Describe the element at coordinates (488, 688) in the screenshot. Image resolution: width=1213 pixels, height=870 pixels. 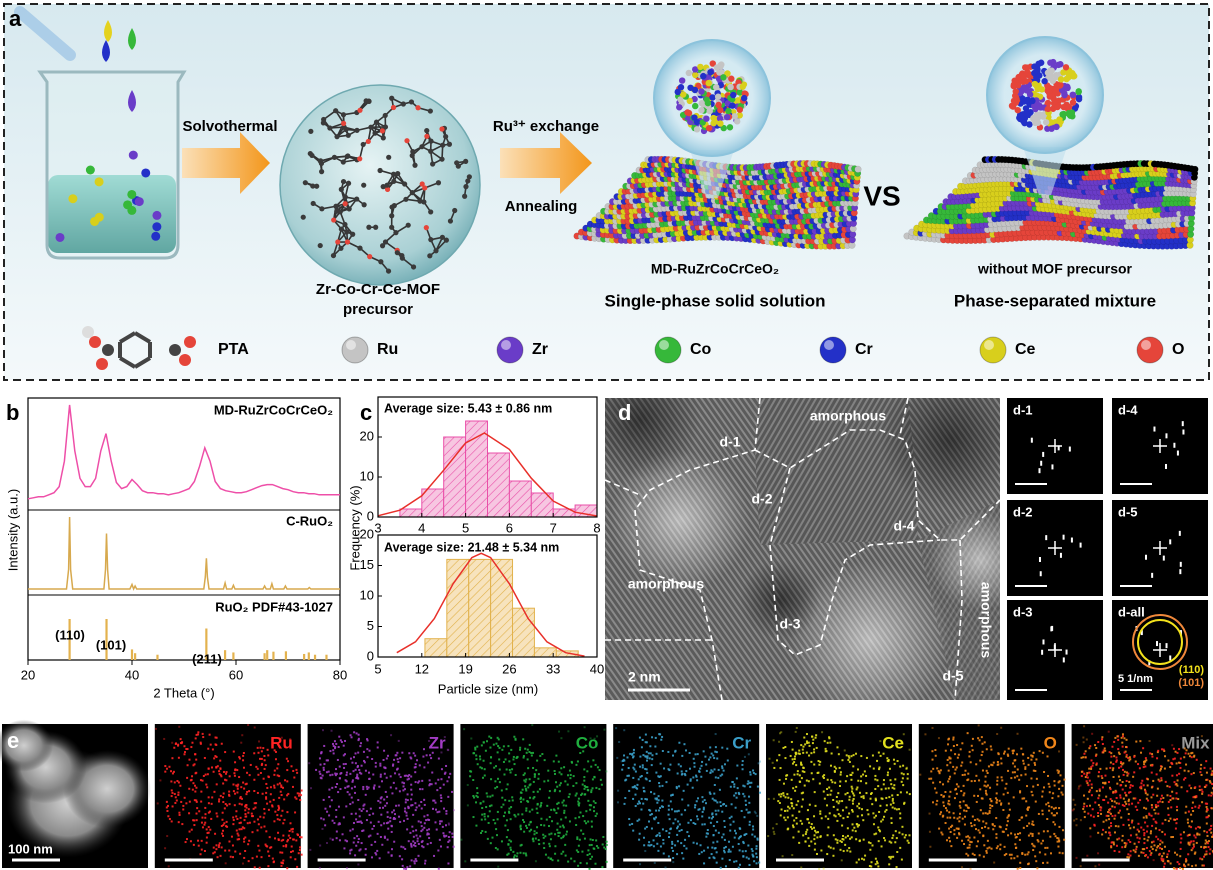
I see `x-axis-label: Particle size (nm)` at that location.